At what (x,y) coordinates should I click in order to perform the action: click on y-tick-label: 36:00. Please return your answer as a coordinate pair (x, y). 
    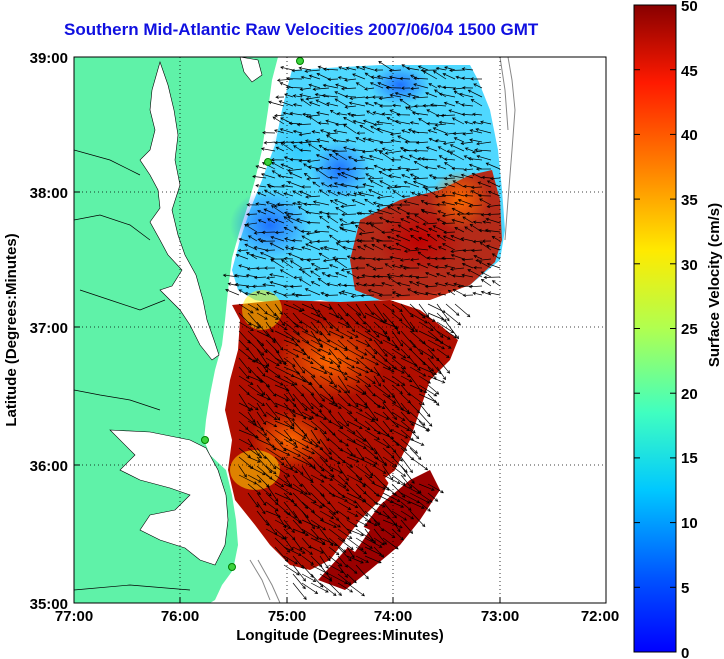
    Looking at the image, I should click on (49, 466).